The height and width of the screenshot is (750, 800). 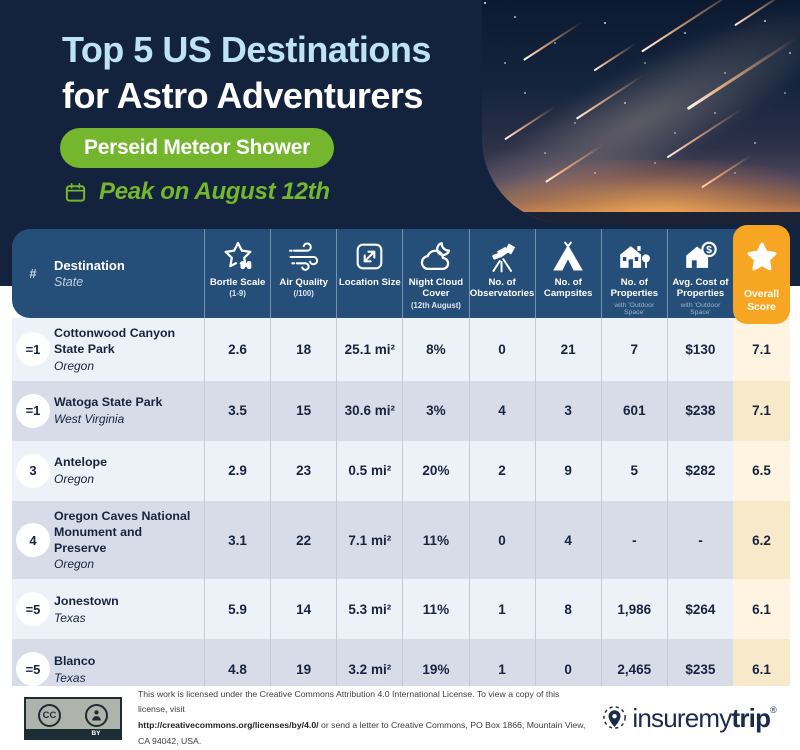 I want to click on horizon-ground, so click(x=641, y=218).